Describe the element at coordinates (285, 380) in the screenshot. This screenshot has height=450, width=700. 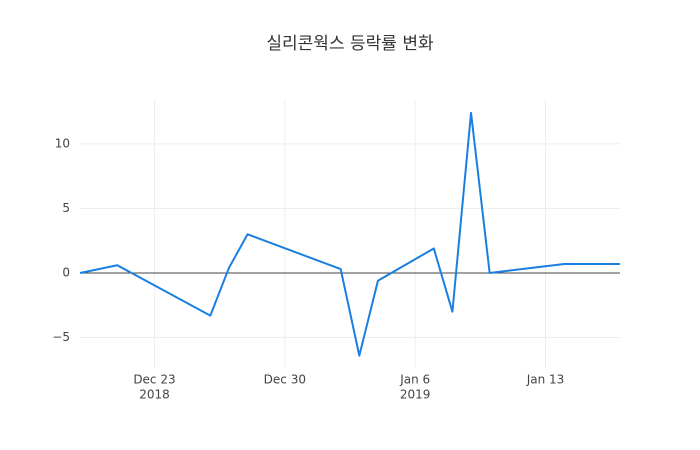
I see `x-tick-label: Dec 30` at that location.